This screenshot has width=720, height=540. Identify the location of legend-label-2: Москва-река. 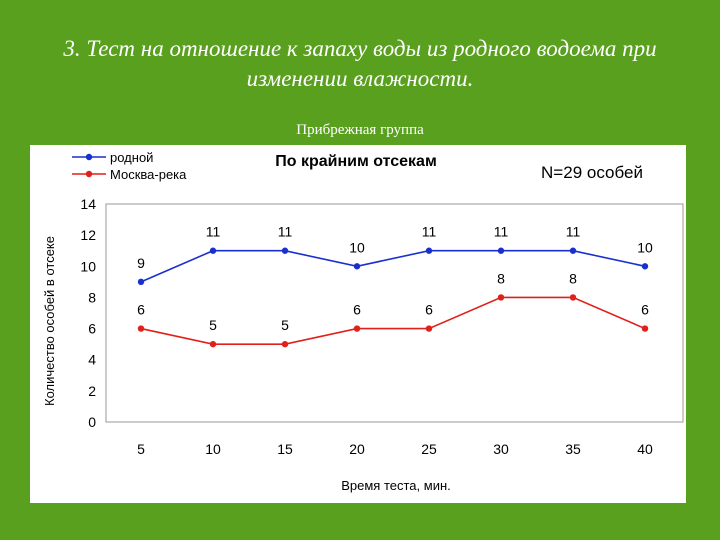
(148, 174).